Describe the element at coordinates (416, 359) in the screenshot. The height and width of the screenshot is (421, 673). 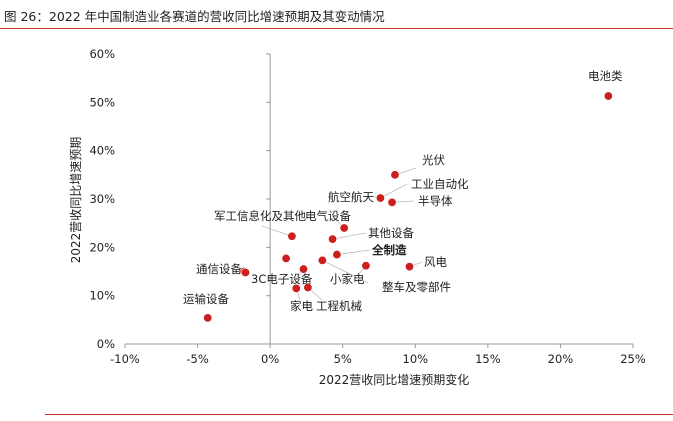
I see `x-tick-label: 10%` at that location.